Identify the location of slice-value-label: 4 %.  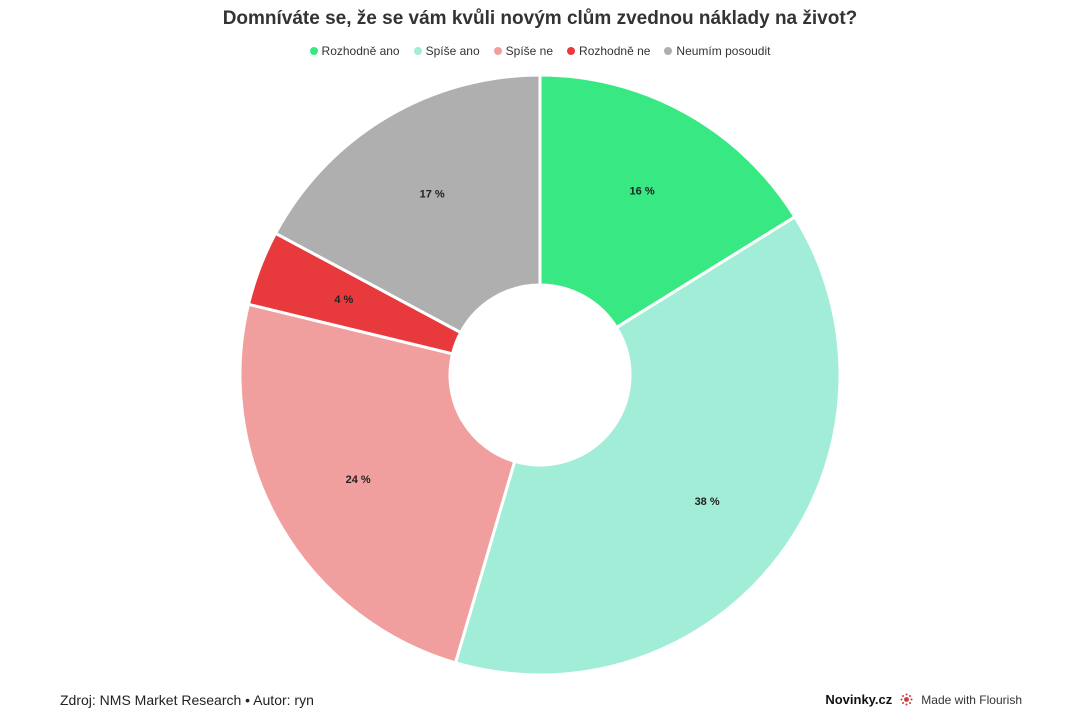
(343, 300).